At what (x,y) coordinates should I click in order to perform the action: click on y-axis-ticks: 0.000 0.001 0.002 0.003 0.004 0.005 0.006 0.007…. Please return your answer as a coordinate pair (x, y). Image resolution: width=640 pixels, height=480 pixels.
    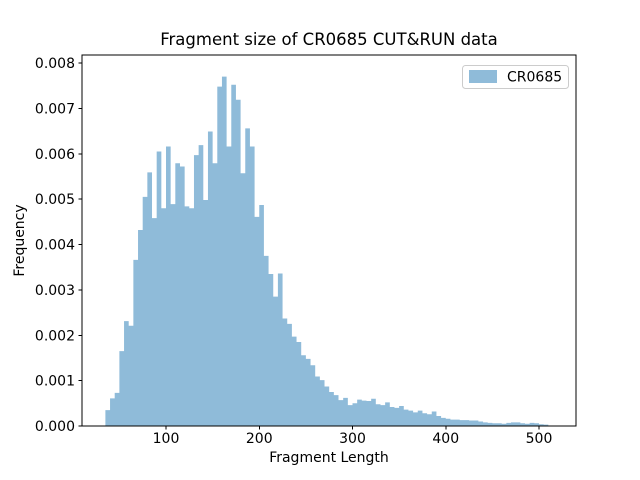
    Looking at the image, I should click on (58, 245).